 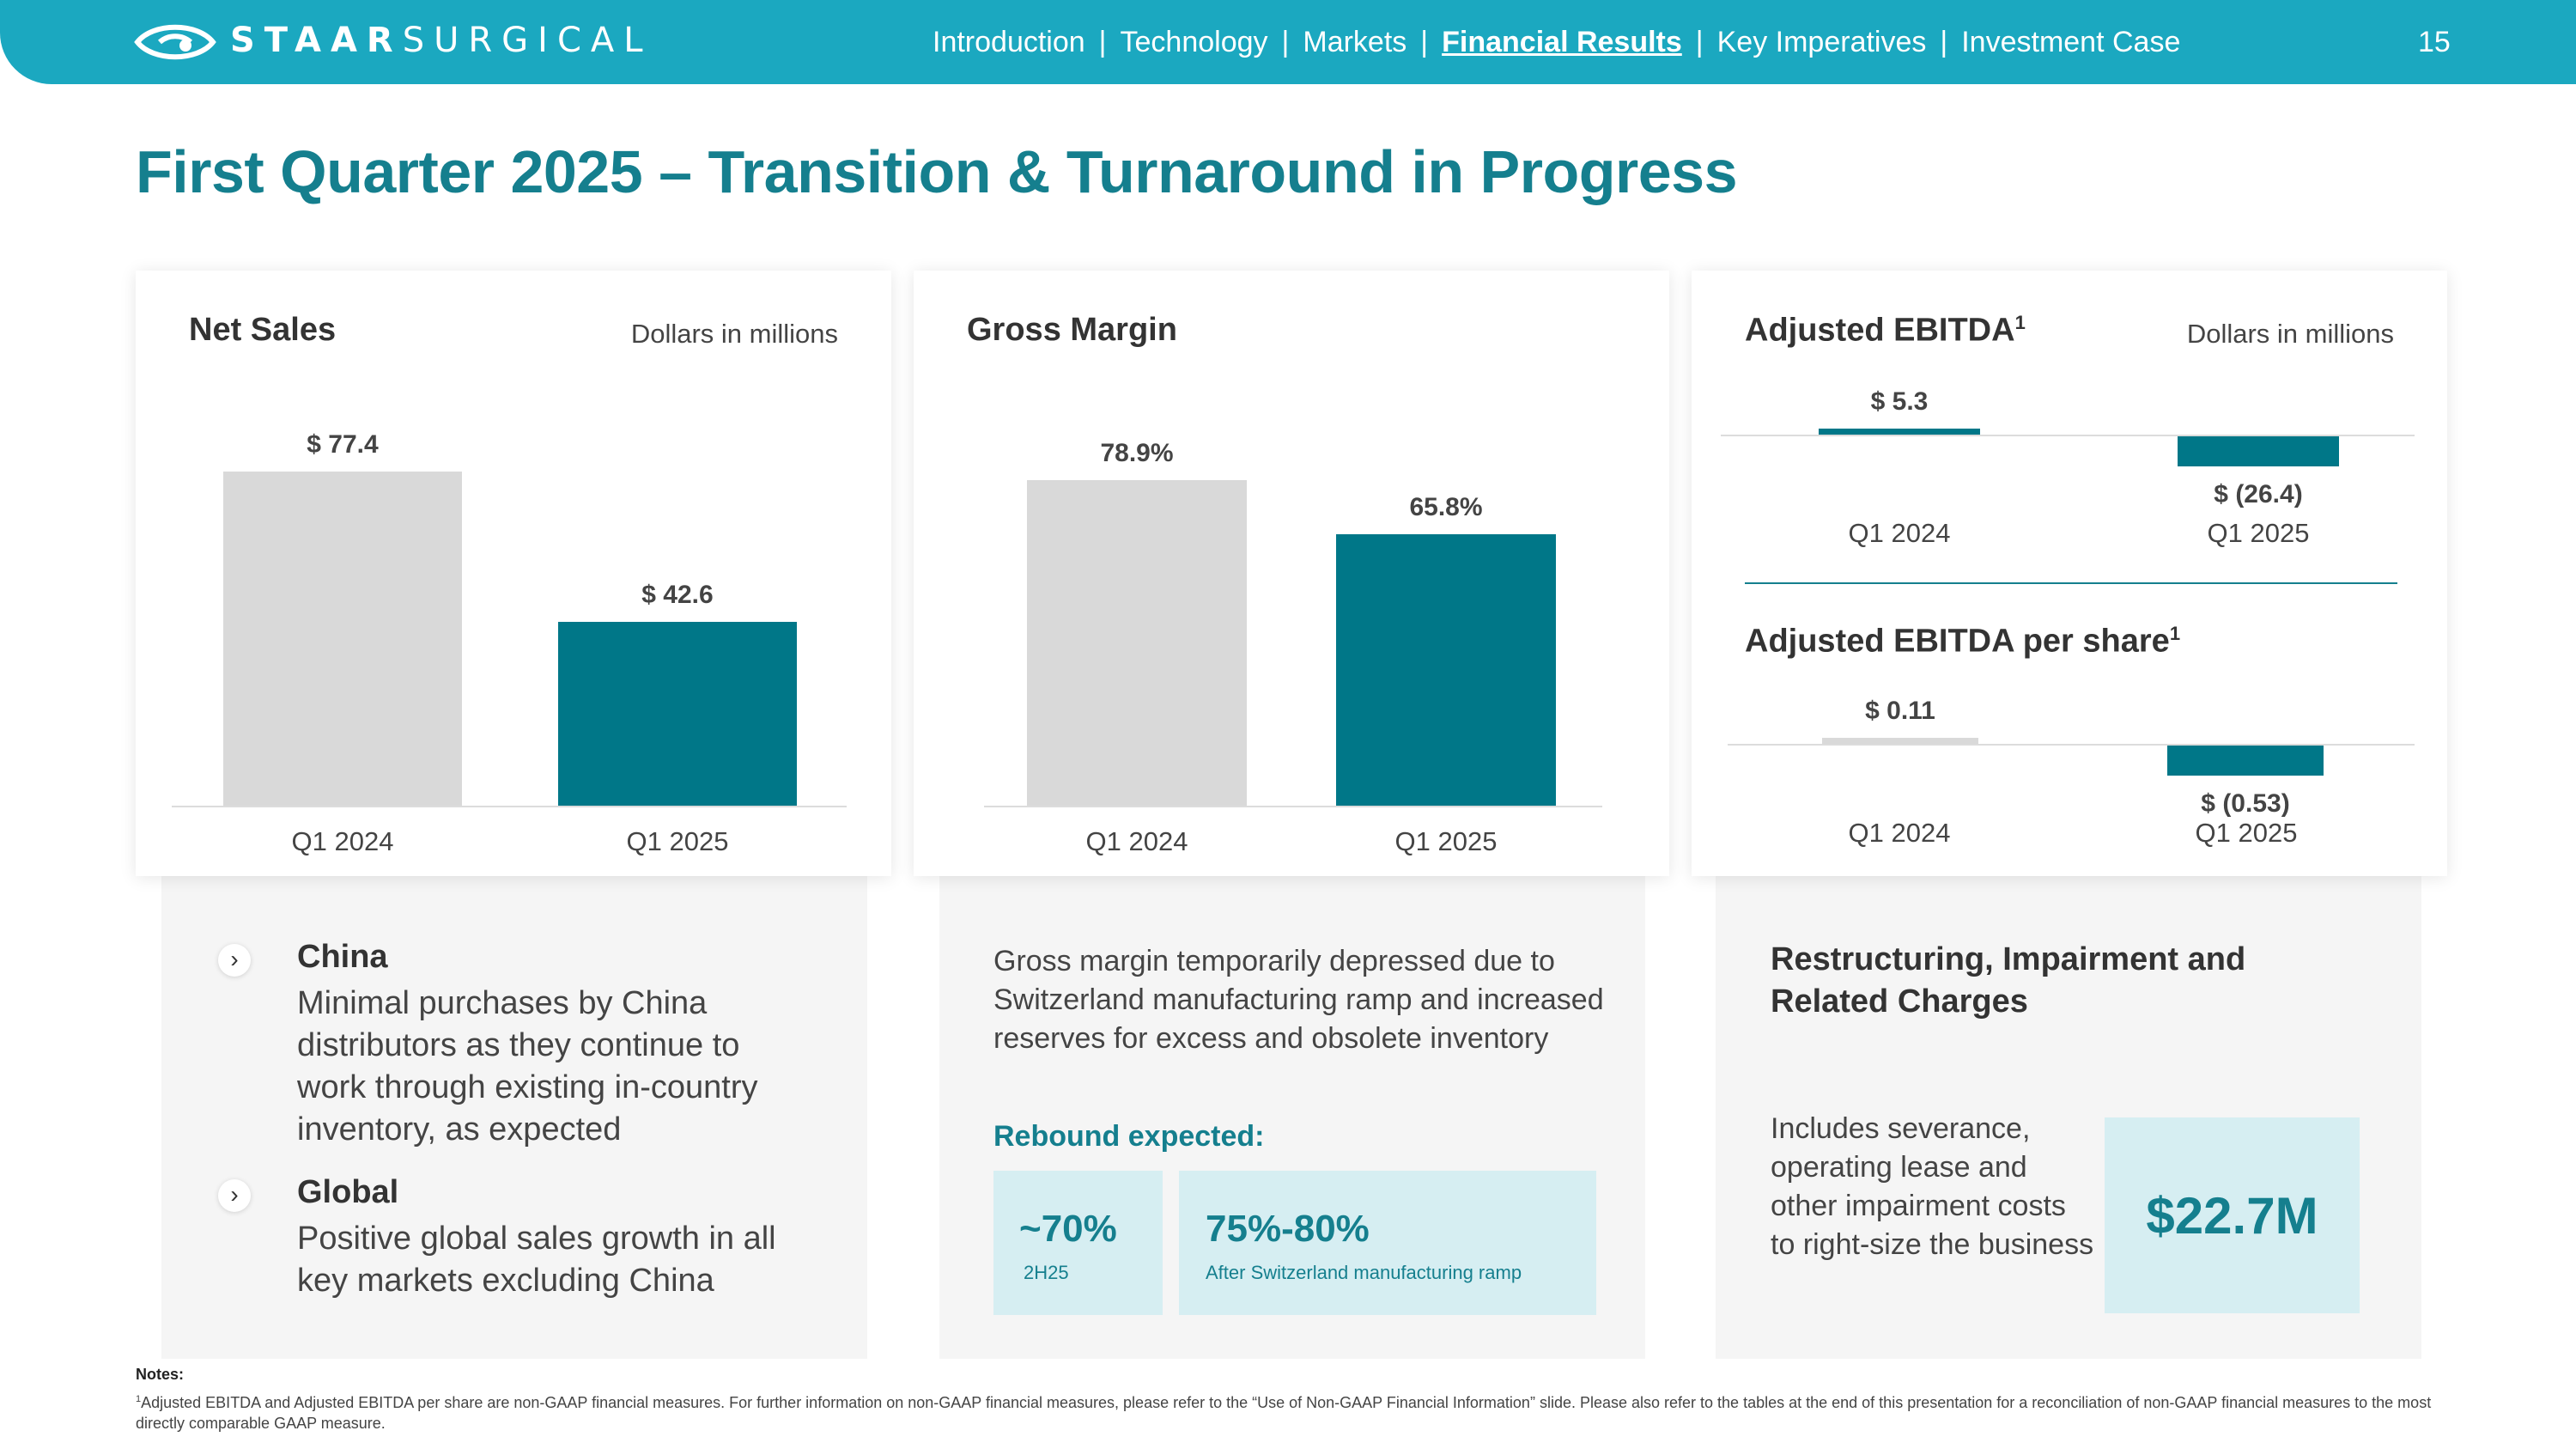 I want to click on nav-markets: Markets, so click(x=1355, y=42).